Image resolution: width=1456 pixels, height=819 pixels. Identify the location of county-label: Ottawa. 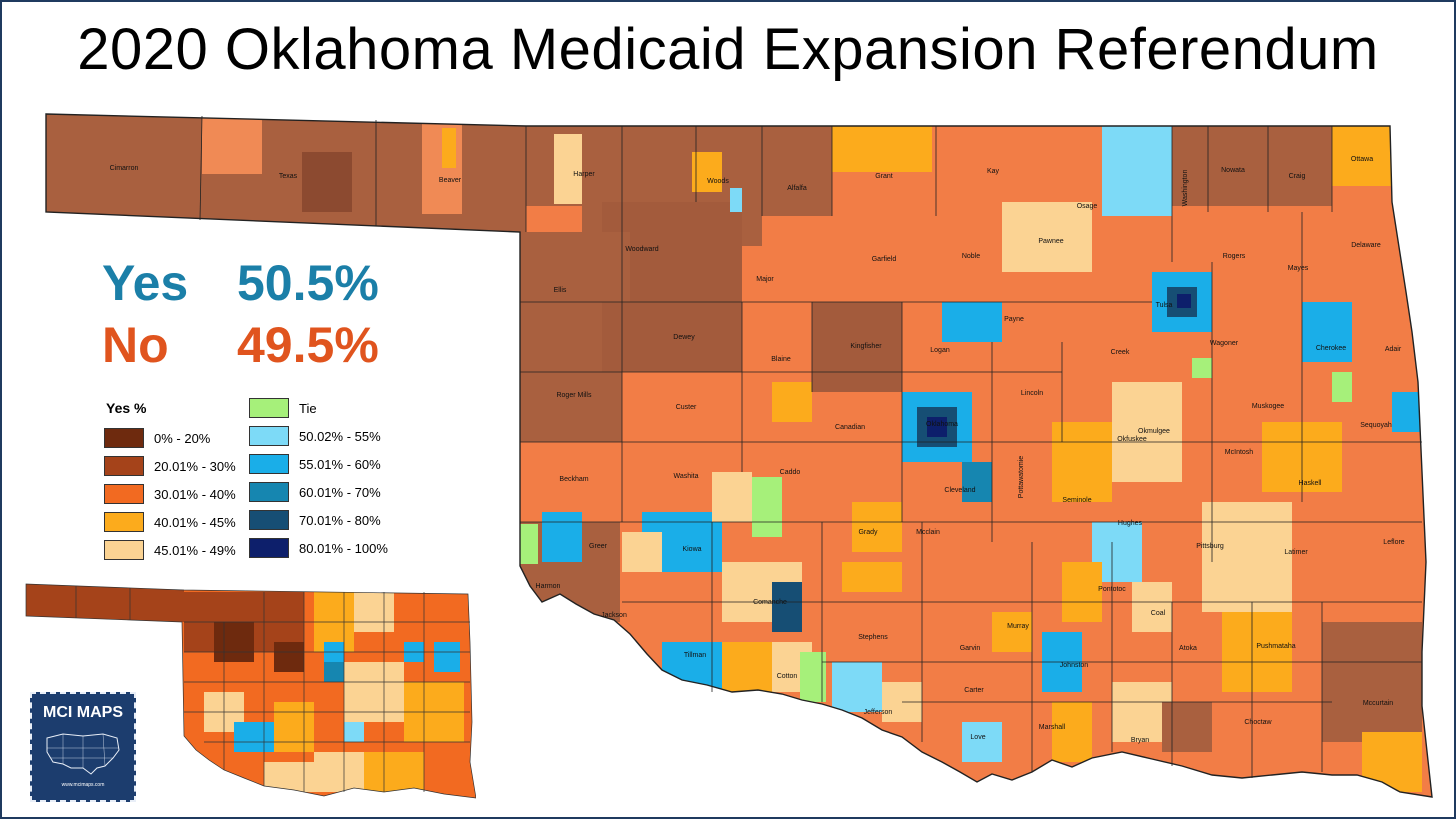
(1362, 159).